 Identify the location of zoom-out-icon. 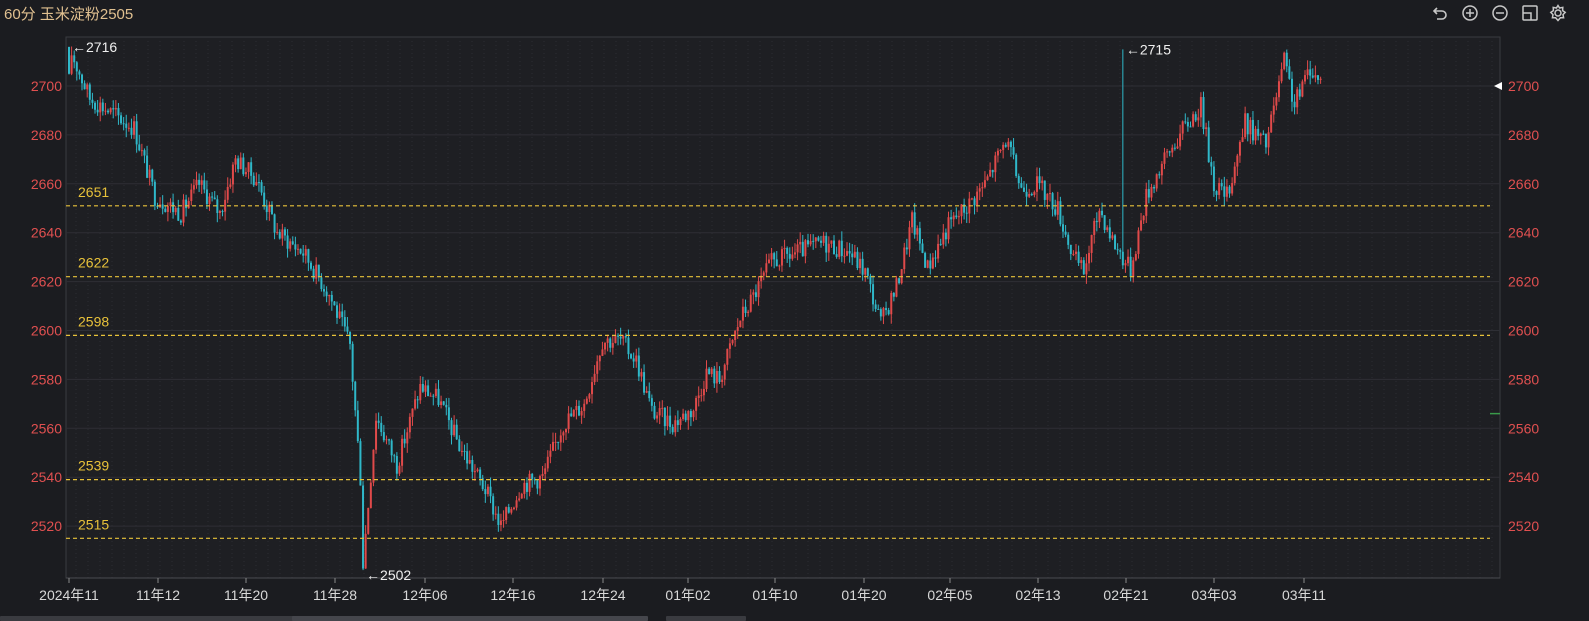
(1500, 13).